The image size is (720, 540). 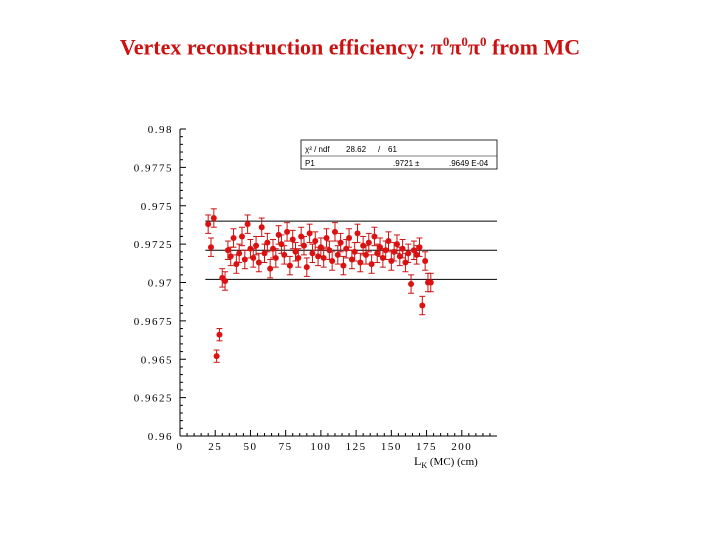 What do you see at coordinates (446, 41) in the screenshot?
I see `title-sup-1: 0` at bounding box center [446, 41].